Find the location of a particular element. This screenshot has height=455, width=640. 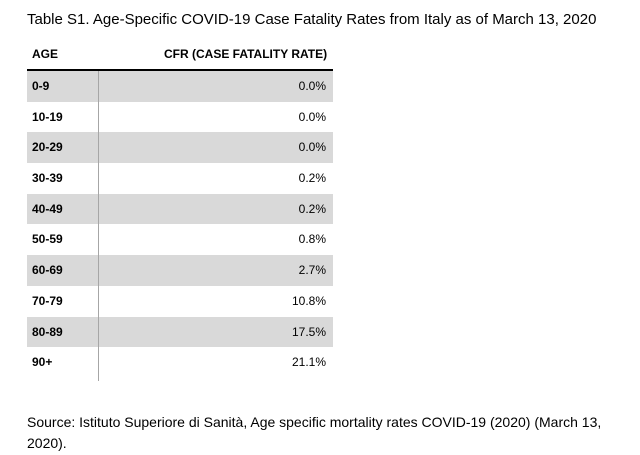

age-cell: 90+ is located at coordinates (42, 362).